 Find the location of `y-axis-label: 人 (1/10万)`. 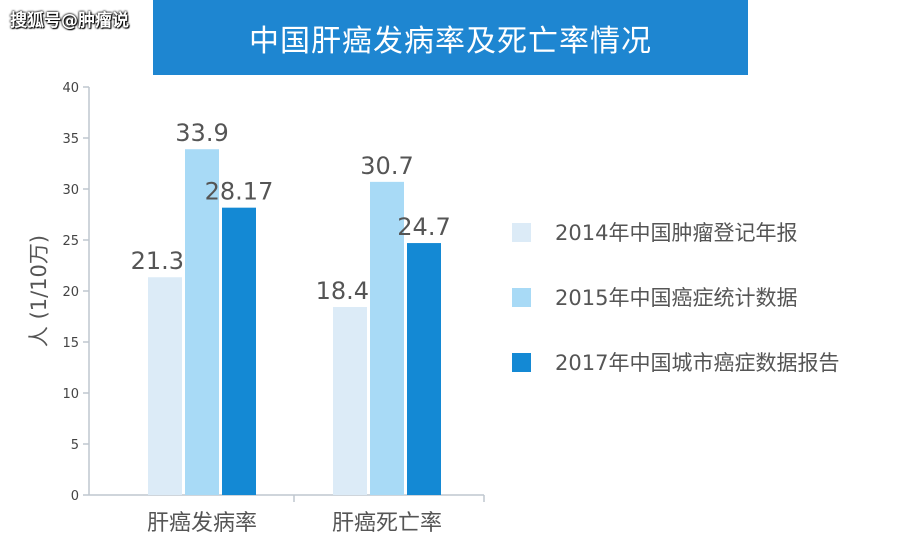

y-axis-label: 人 (1/10万) is located at coordinates (39, 291).